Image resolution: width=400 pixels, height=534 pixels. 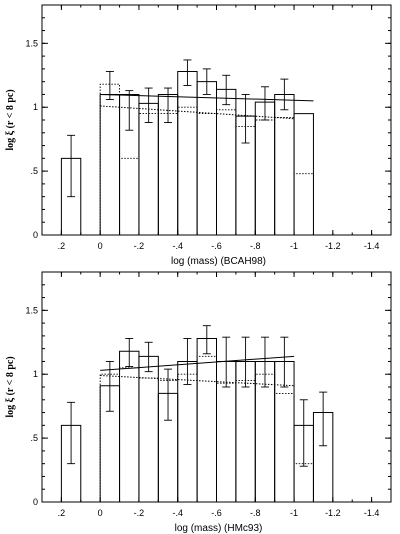 I want to click on x-axis-title: log (mass) (HMc93), so click(x=219, y=528).